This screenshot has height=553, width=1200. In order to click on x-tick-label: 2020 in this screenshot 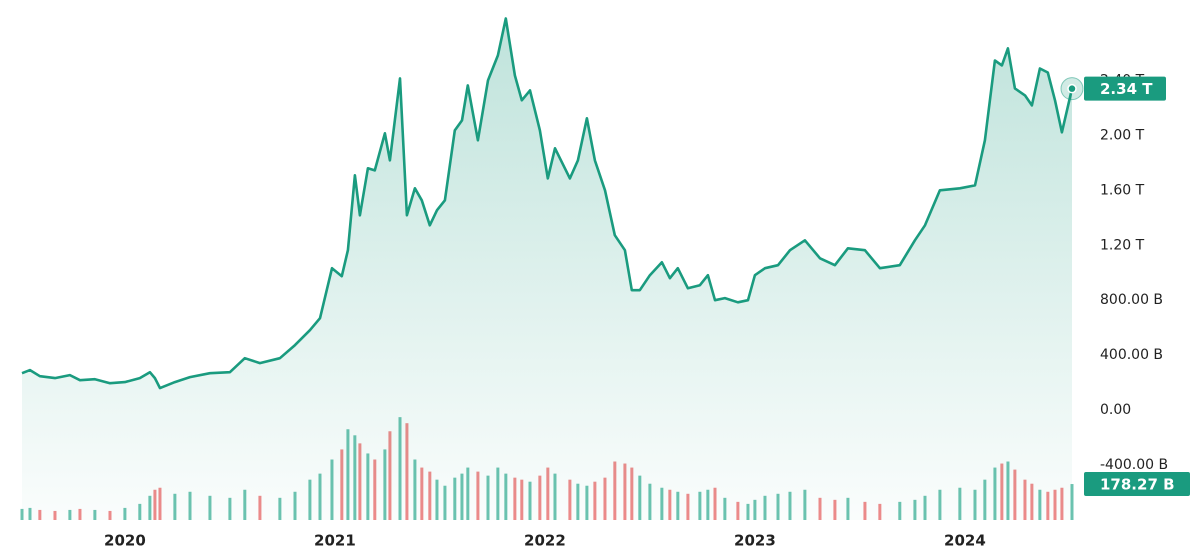, I will do `click(125, 541)`.